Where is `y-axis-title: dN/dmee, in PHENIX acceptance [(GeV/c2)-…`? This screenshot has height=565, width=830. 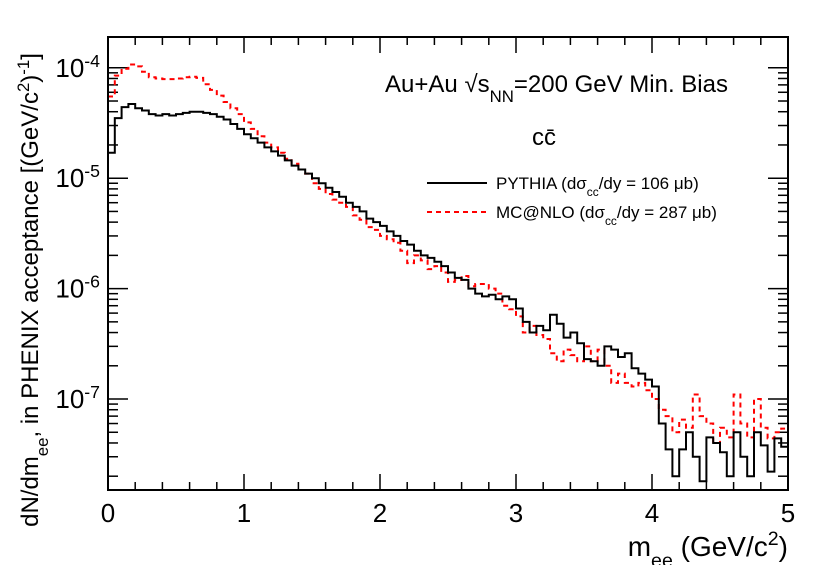 y-axis-title: dN/dmee, in PHENIX acceptance [(GeV/c2)-… is located at coordinates (33, 290).